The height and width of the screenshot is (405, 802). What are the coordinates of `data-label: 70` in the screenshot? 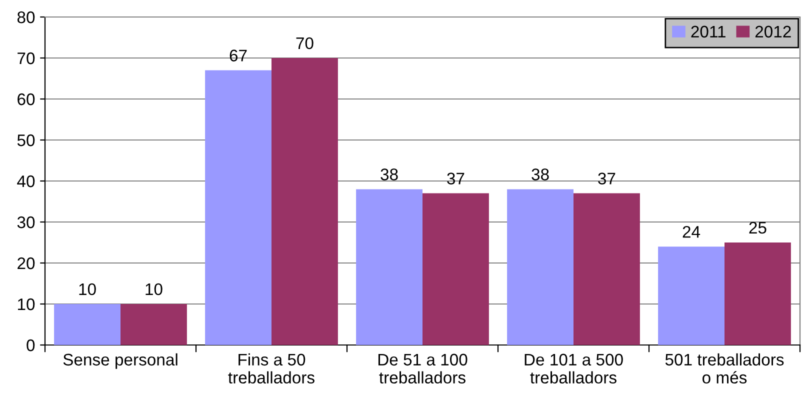 It's located at (305, 43).